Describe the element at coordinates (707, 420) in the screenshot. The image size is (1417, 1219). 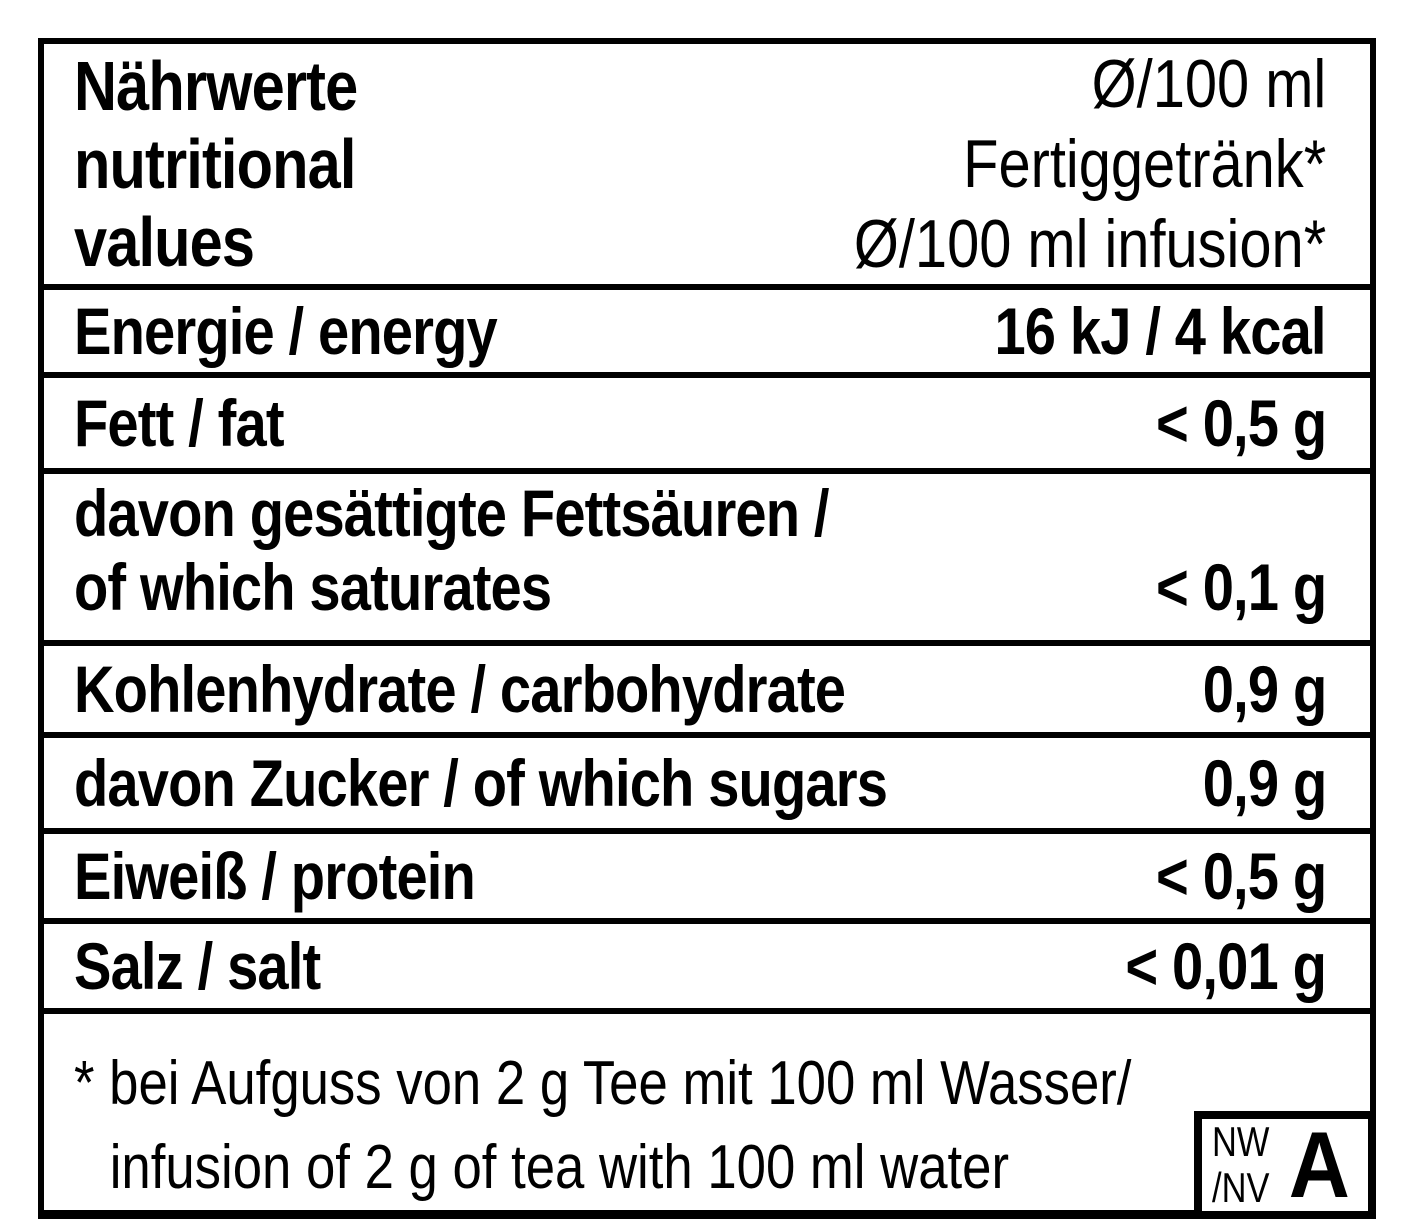
I see `table-row-fat: Fett / fat < 0,5 g` at that location.